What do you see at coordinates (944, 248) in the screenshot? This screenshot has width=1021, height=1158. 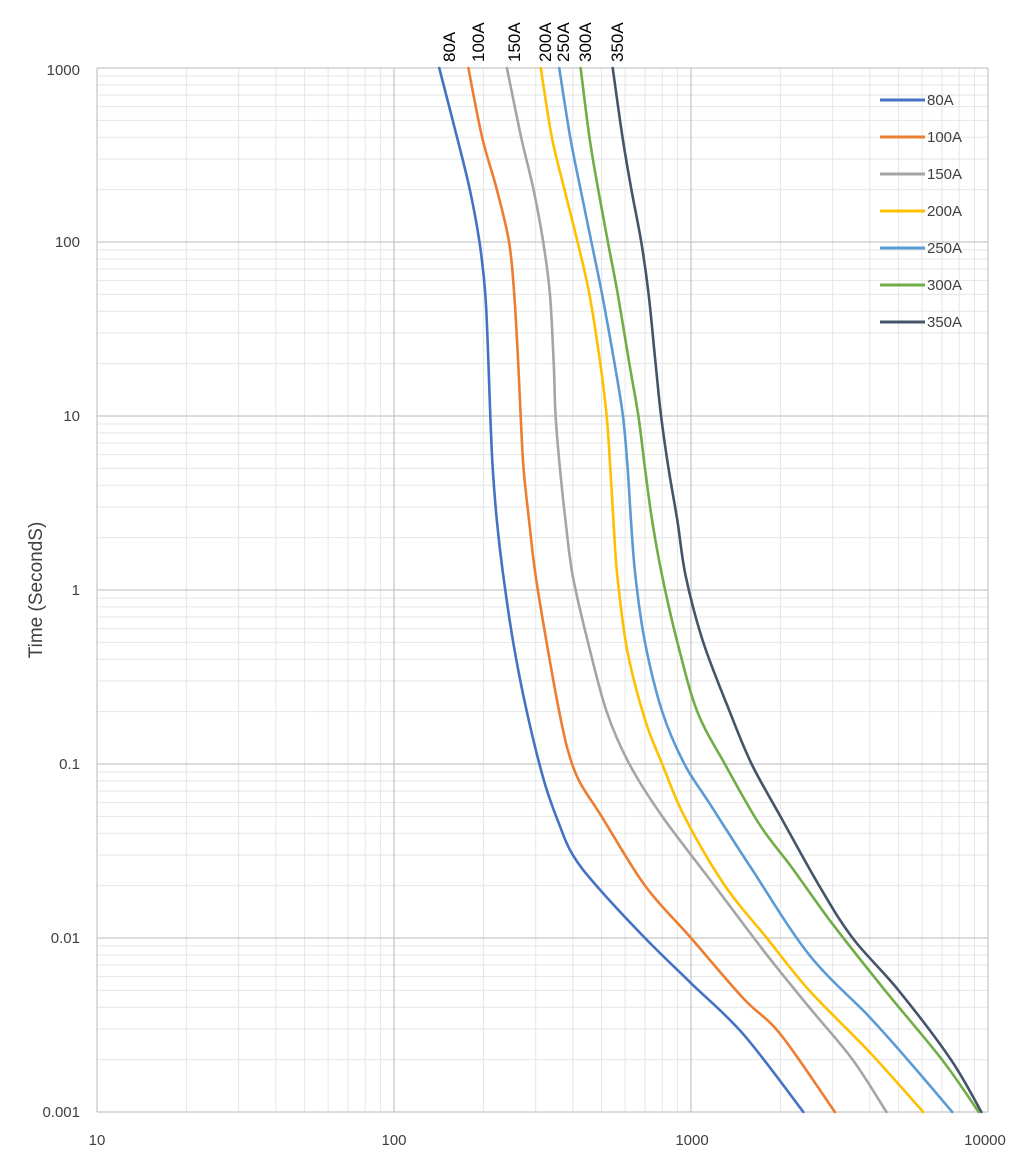 I see `legend-label: 250A` at bounding box center [944, 248].